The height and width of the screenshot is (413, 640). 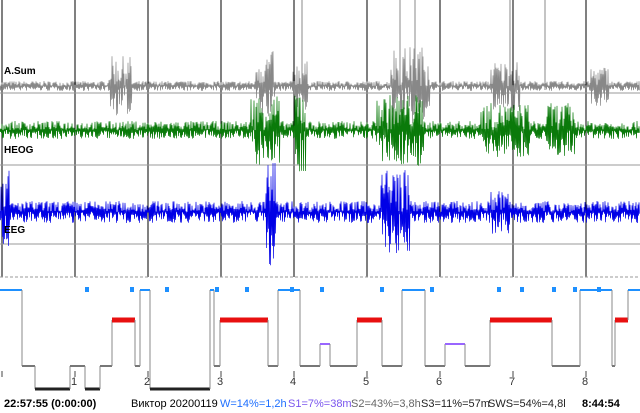 What do you see at coordinates (253, 404) in the screenshot?
I see `stat-wake: W=14%=1,2h` at bounding box center [253, 404].